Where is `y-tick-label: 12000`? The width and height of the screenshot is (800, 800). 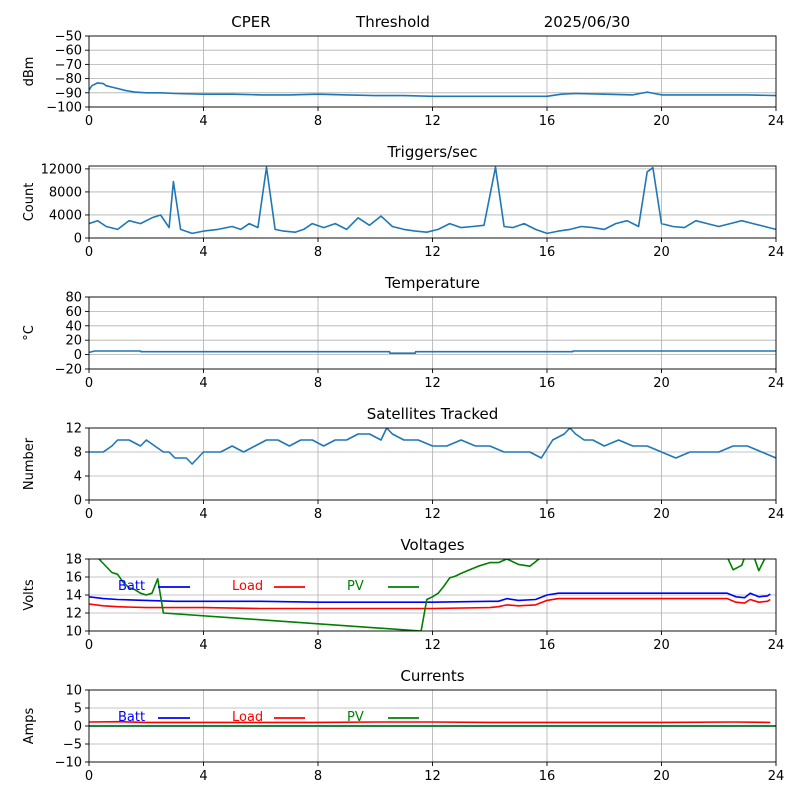 y-tick-label: 12000 is located at coordinates (61, 169).